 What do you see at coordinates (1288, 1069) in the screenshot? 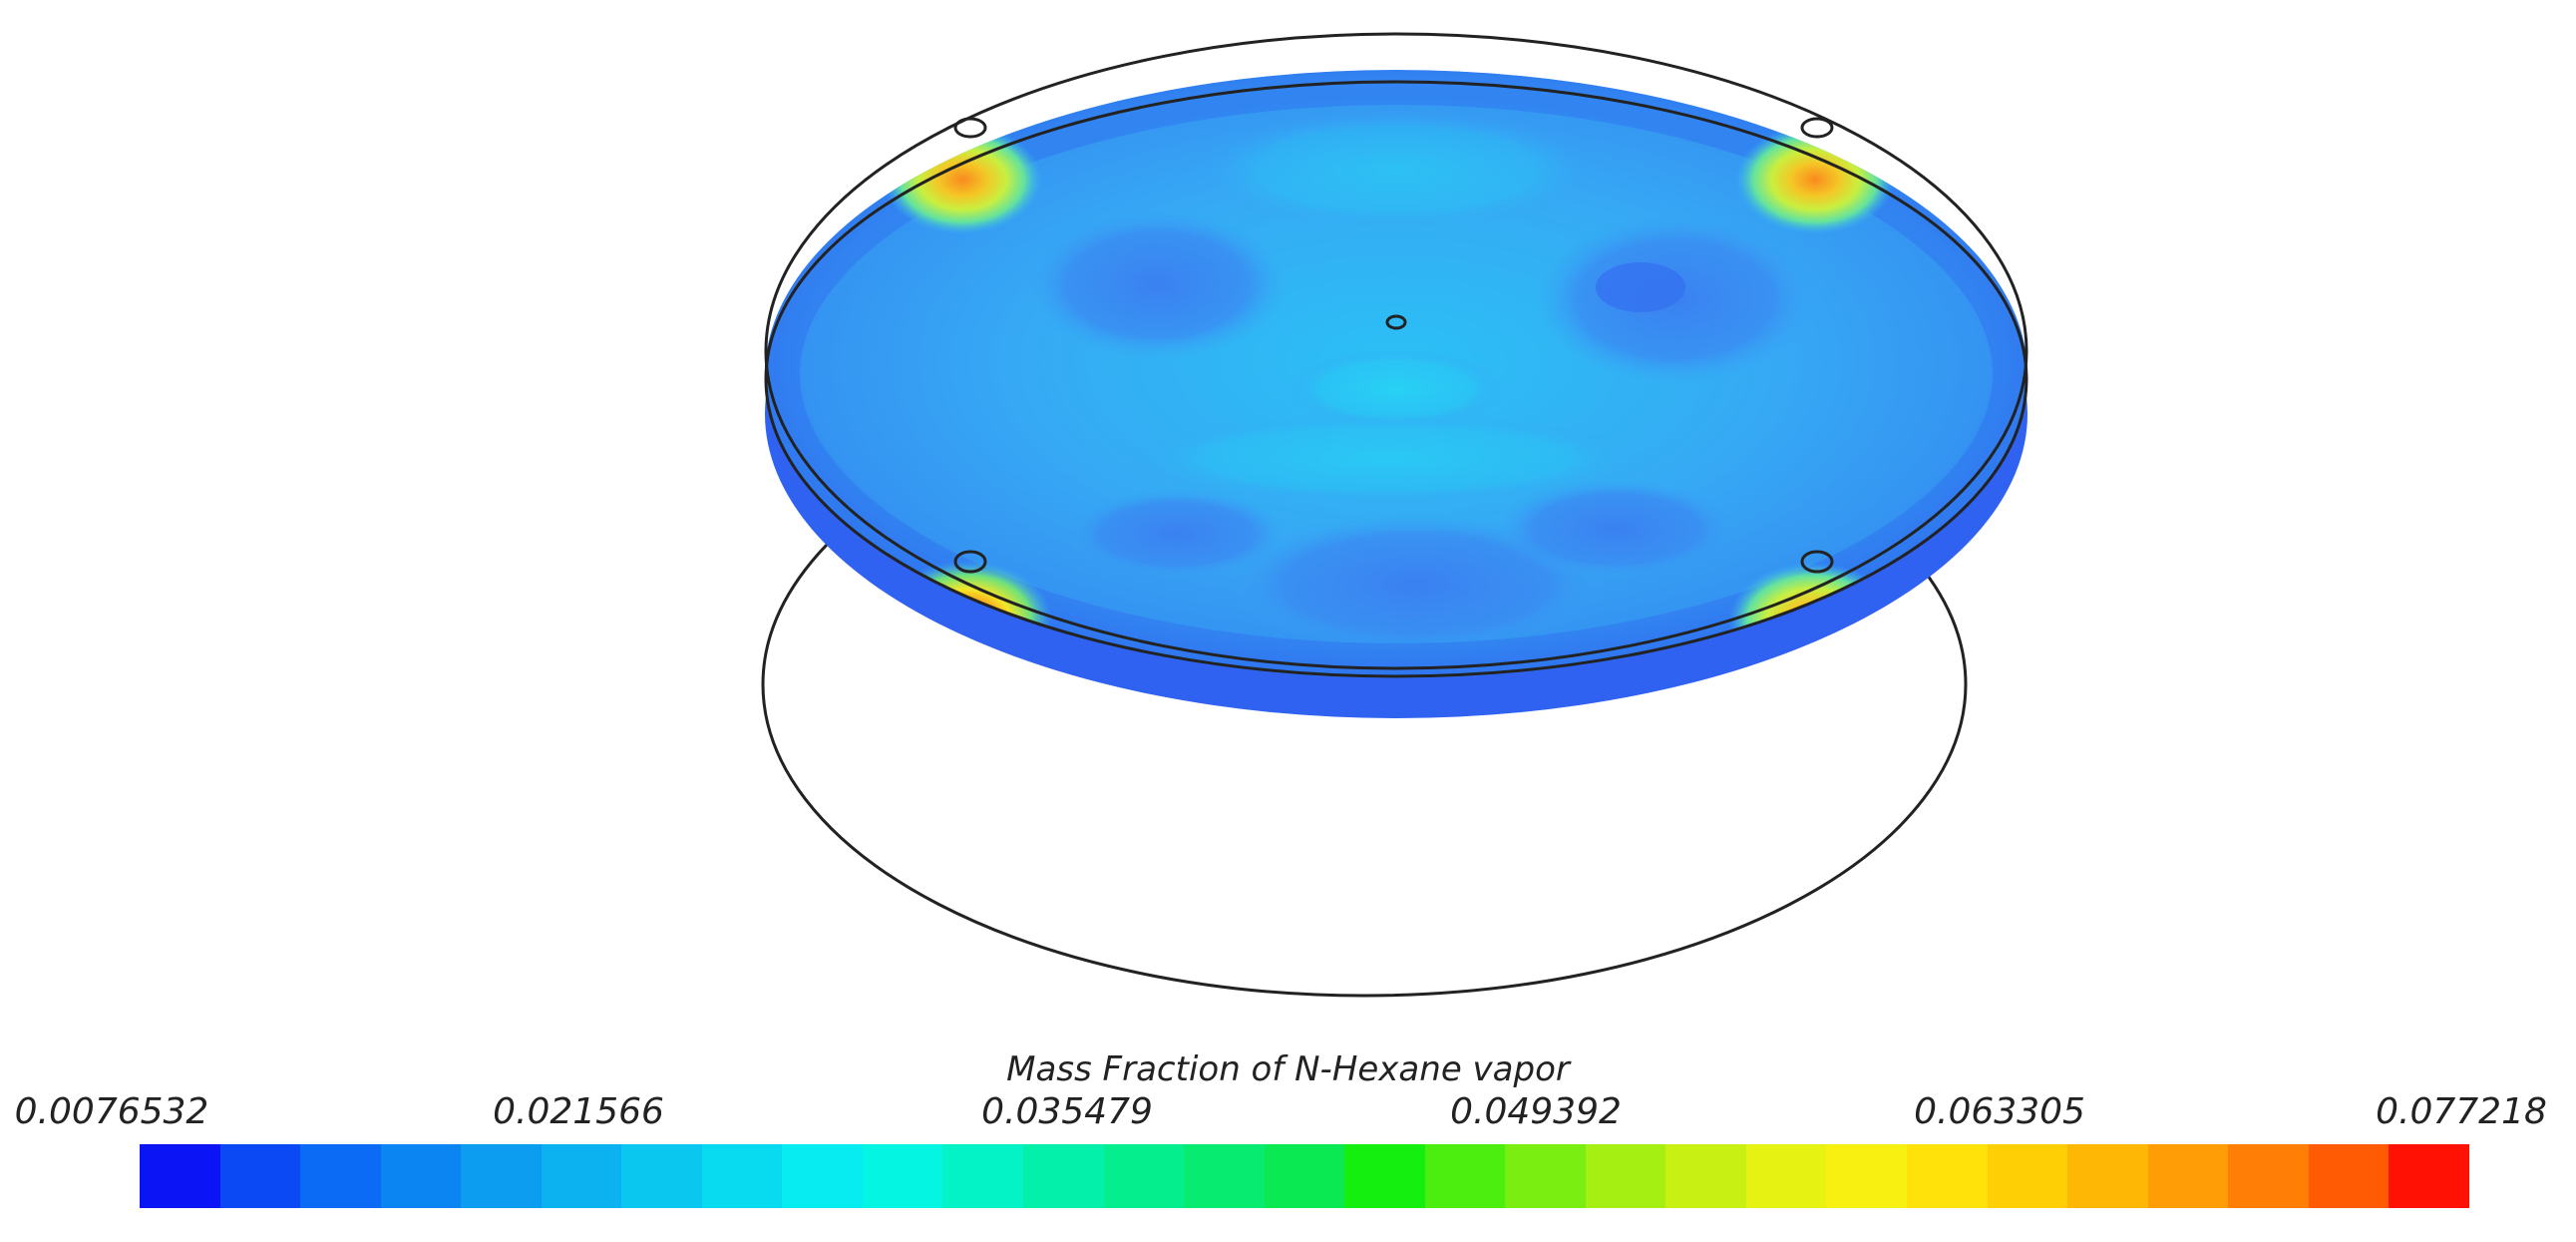
I see `legend-title: Mass Fraction of N-Hexane vapor` at bounding box center [1288, 1069].